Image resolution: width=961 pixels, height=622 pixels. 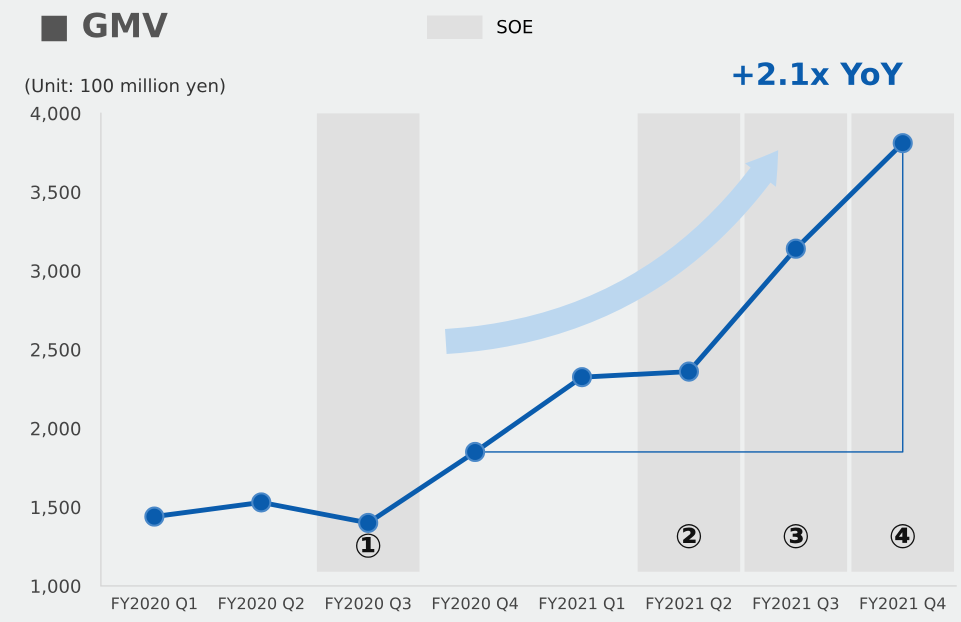 I want to click on annotation: +2.1x YoY, so click(x=818, y=74).